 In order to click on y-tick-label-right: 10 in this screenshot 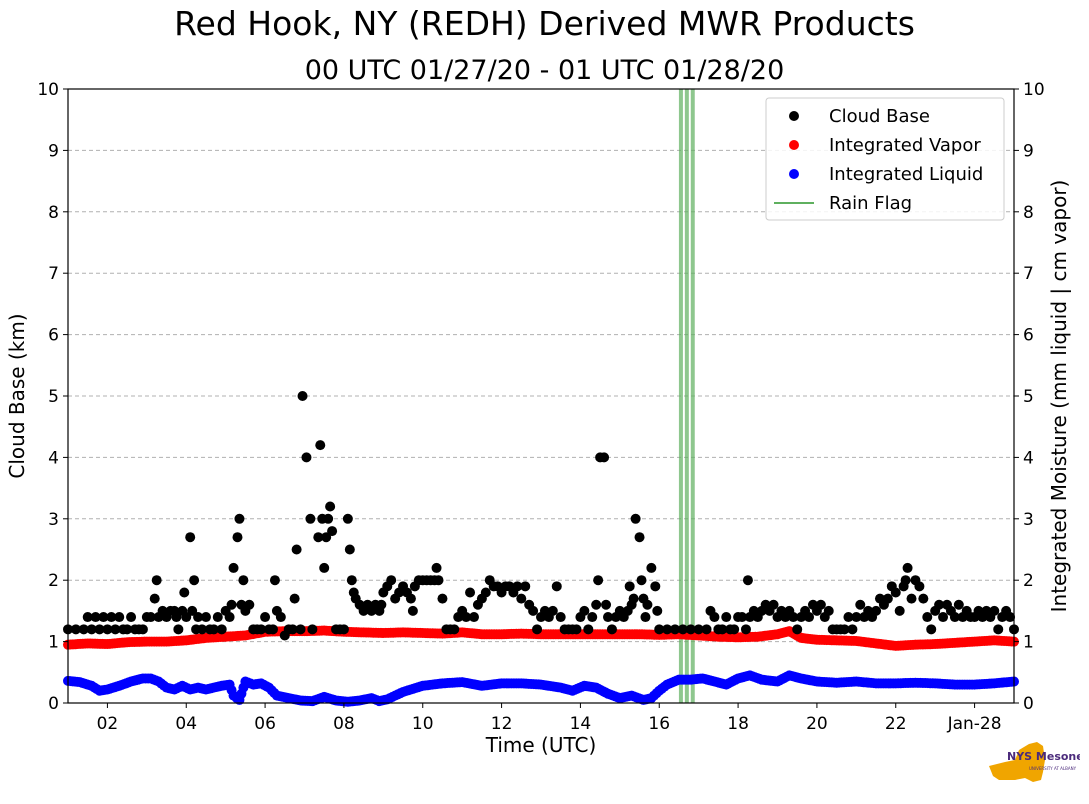, I will do `click(1034, 90)`.